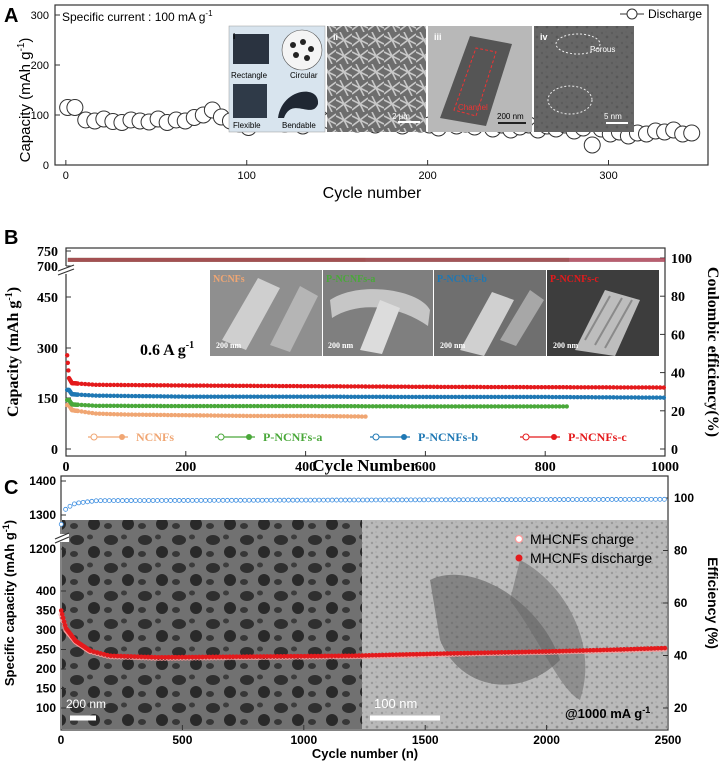 The image size is (720, 763). Describe the element at coordinates (674, 450) in the screenshot. I see `panel-b-y2-tick-label: 0` at that location.